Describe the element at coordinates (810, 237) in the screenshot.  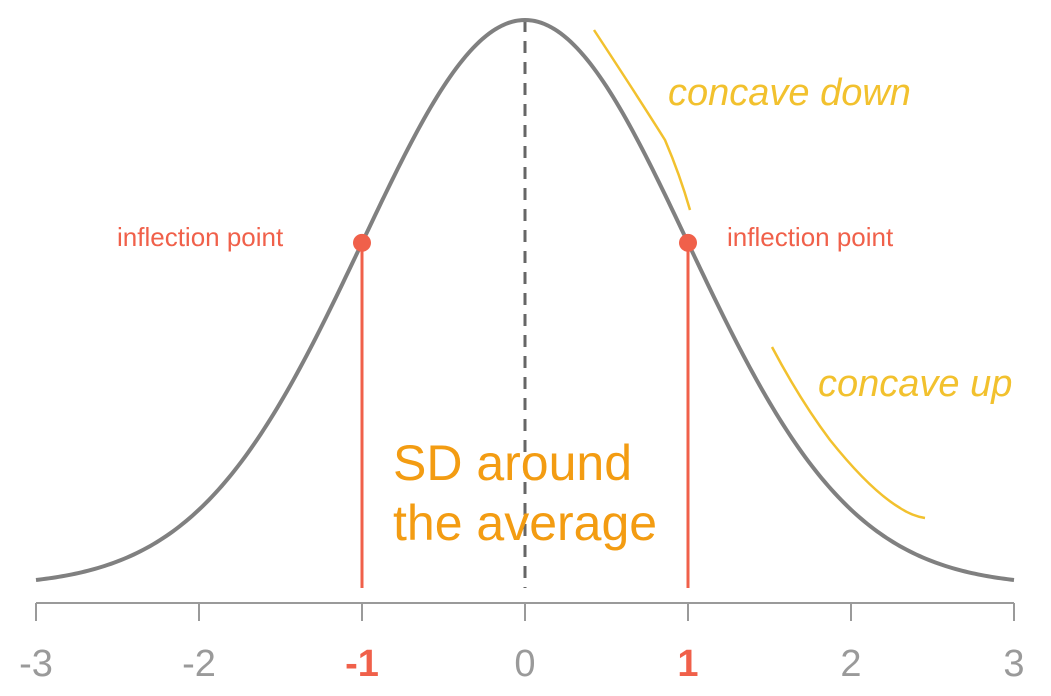
I see `inflection-label-right: inflection point` at that location.